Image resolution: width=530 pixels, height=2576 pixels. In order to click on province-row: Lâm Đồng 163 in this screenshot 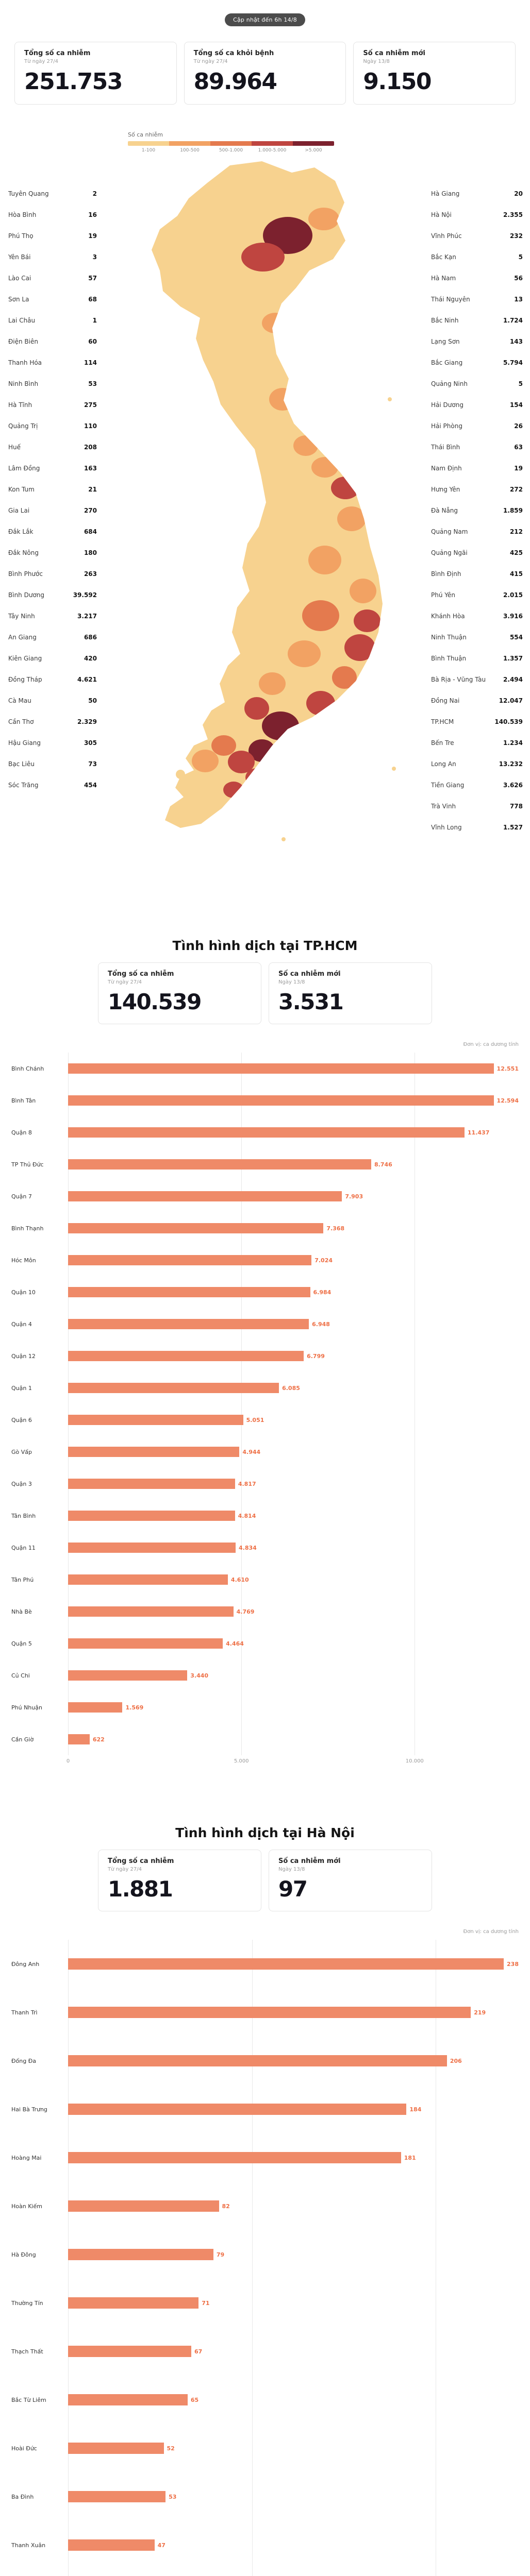, I will do `click(52, 468)`.